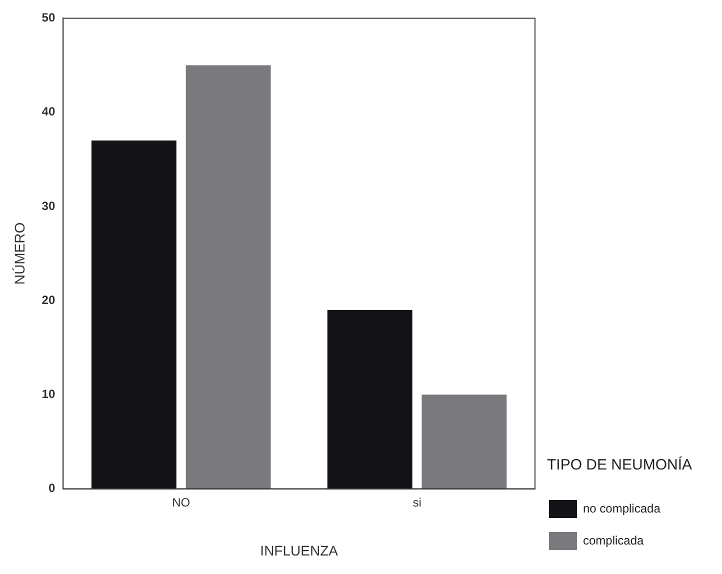 The width and height of the screenshot is (722, 574). I want to click on legend-label: complicada, so click(613, 540).